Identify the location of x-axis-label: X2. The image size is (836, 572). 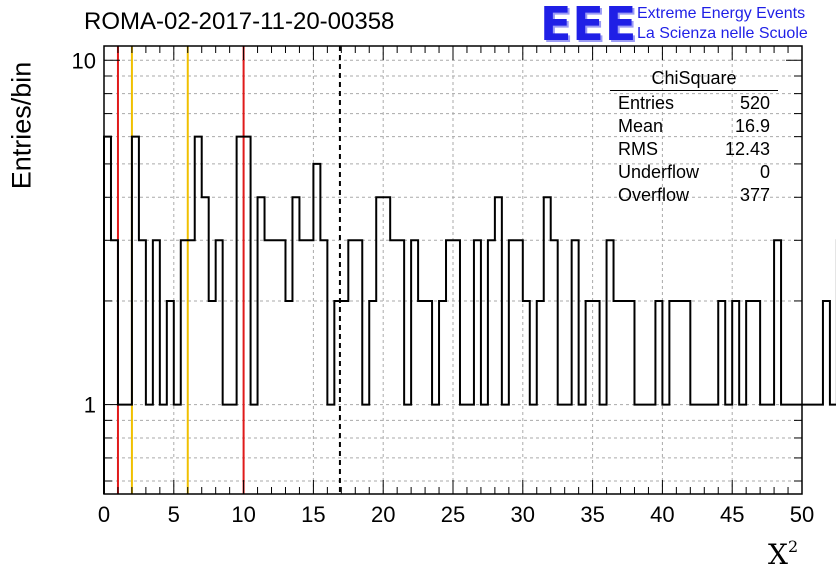
(783, 554).